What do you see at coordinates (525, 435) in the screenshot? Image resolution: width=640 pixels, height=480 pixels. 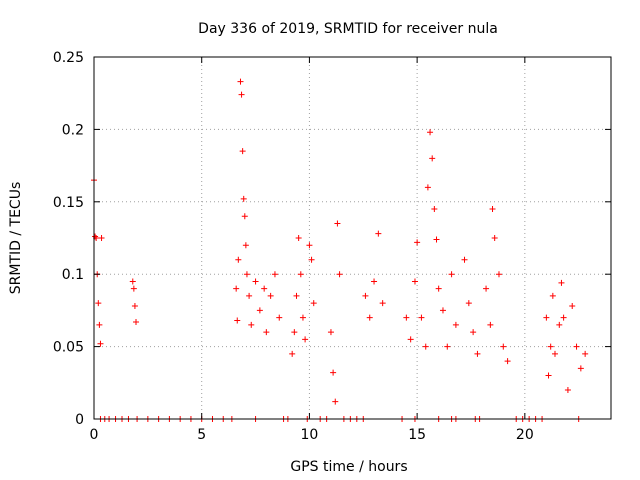 I see `x-tick-label: 20` at bounding box center [525, 435].